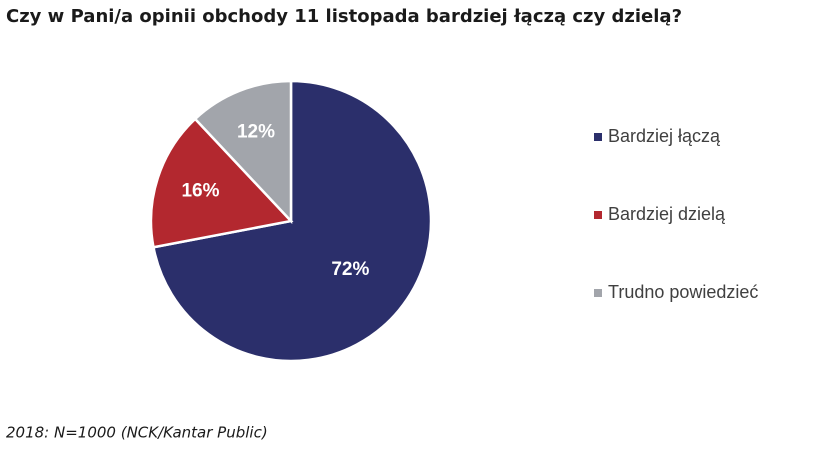 This screenshot has height=449, width=815. I want to click on footnote: 2018: N=1000 (NCK/Kantar Public), so click(137, 433).